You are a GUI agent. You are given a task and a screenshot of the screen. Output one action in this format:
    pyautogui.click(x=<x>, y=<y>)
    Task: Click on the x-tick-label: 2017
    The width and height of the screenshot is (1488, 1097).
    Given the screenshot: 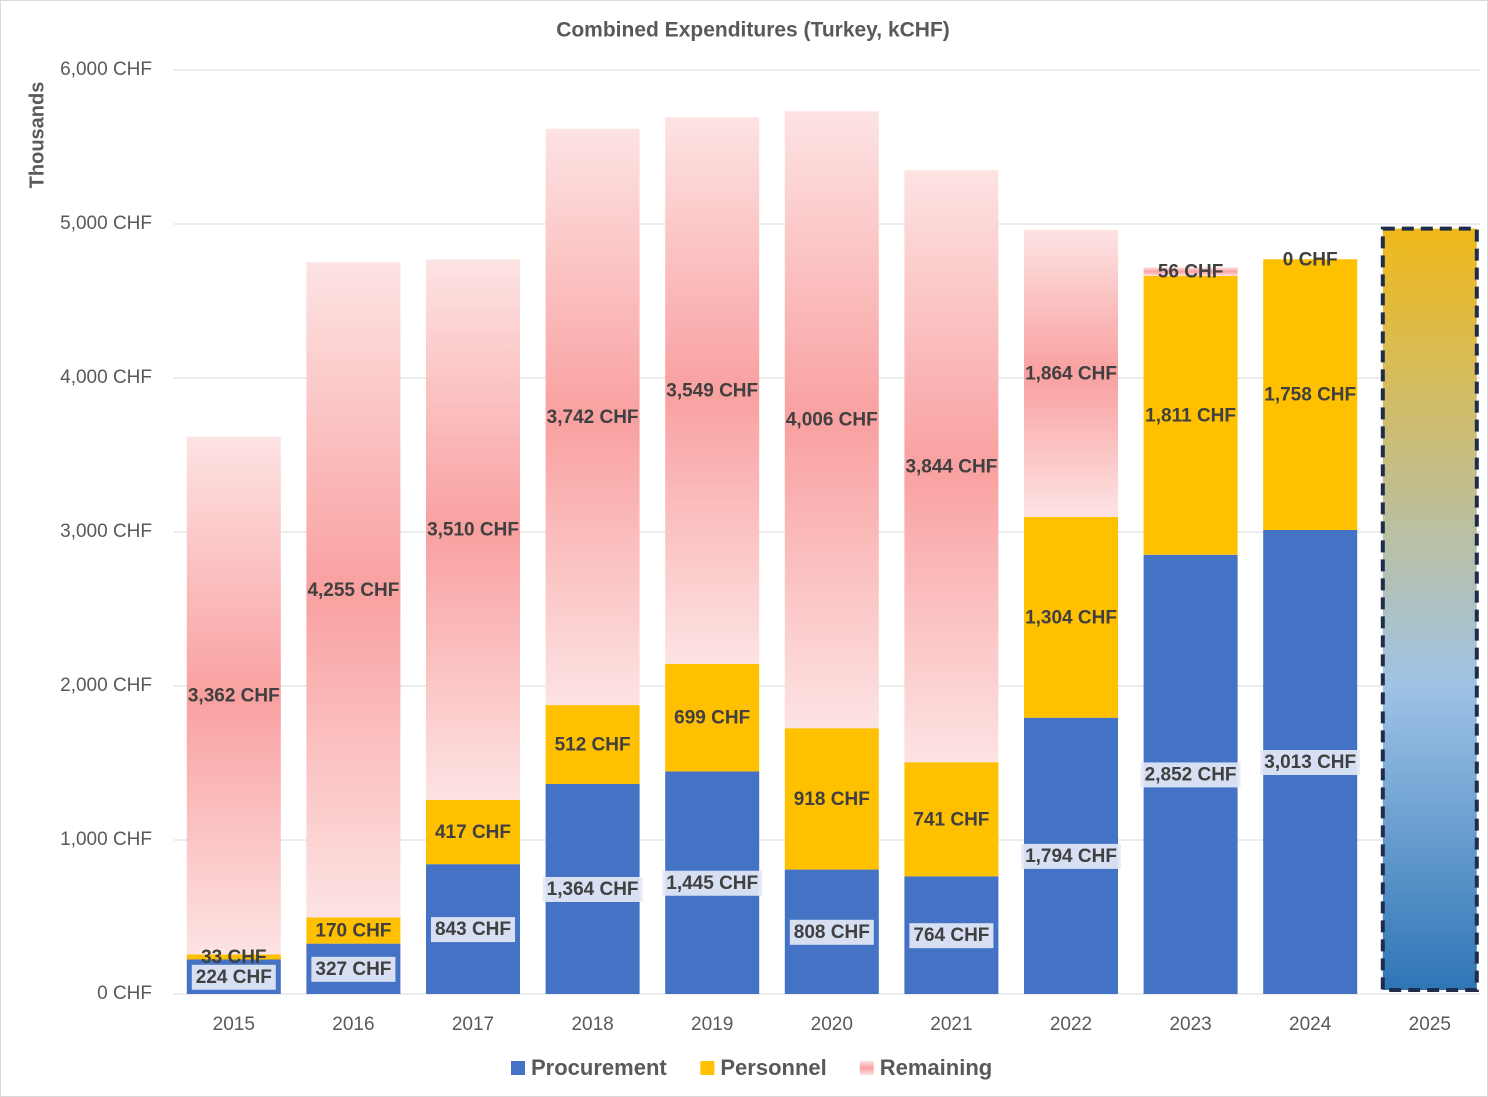 What is the action you would take?
    pyautogui.click(x=473, y=1024)
    